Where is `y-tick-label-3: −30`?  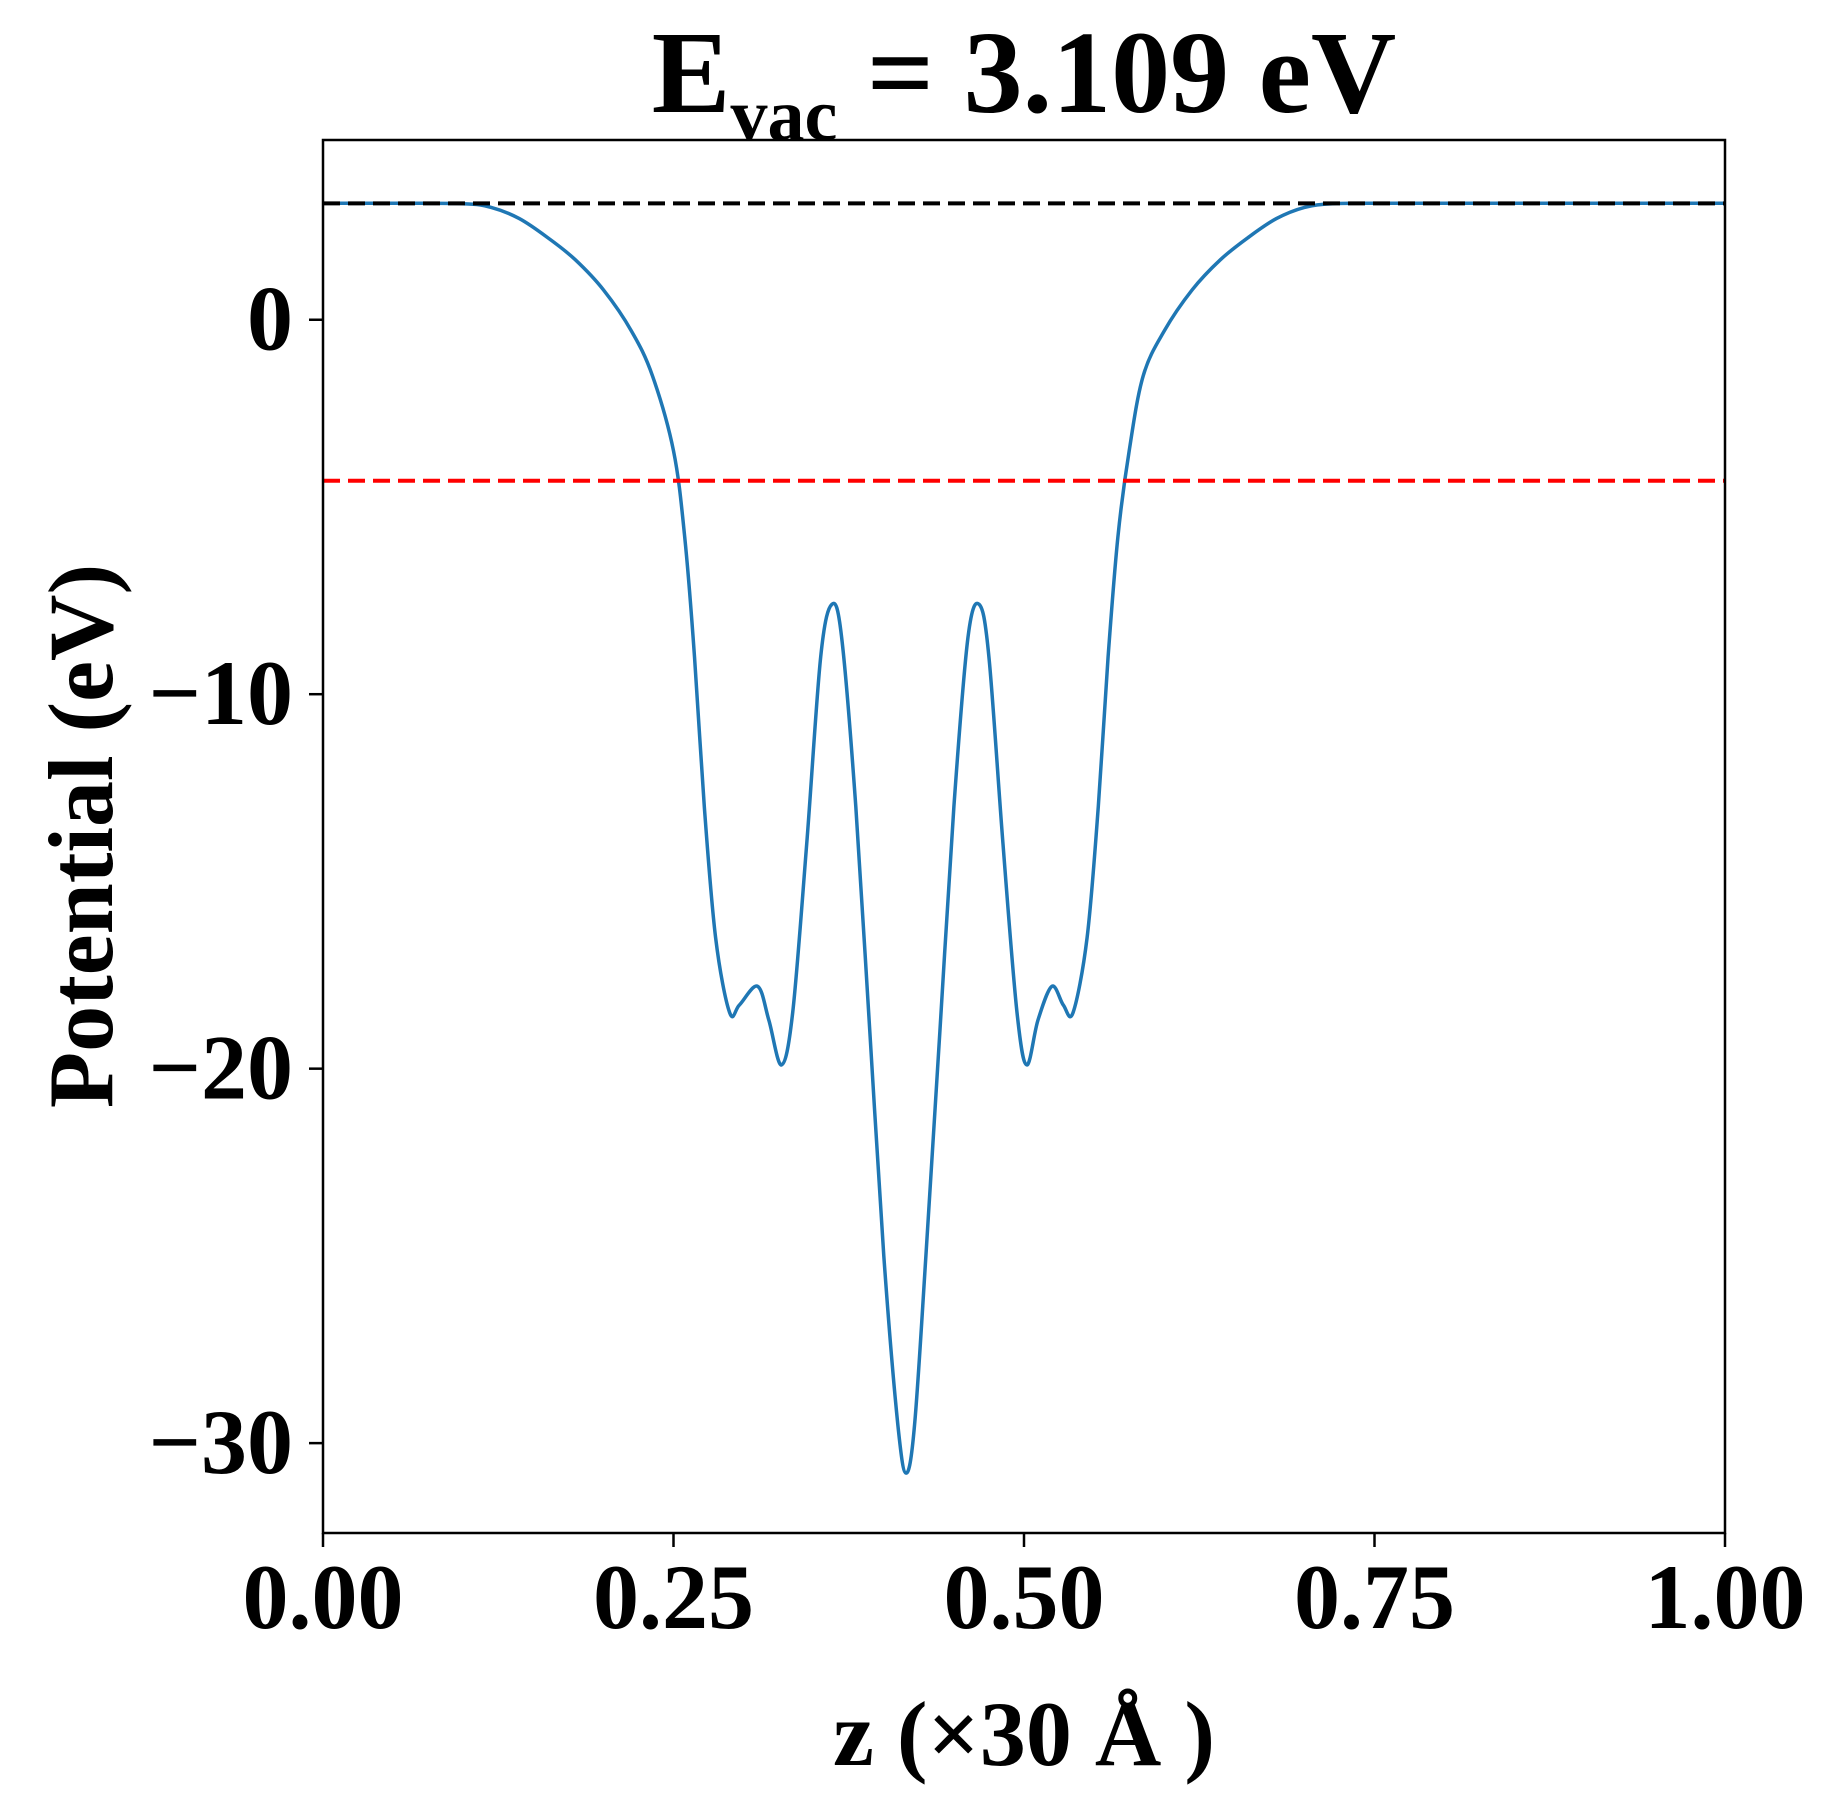 y-tick-label-3: −30 is located at coordinates (221, 1442).